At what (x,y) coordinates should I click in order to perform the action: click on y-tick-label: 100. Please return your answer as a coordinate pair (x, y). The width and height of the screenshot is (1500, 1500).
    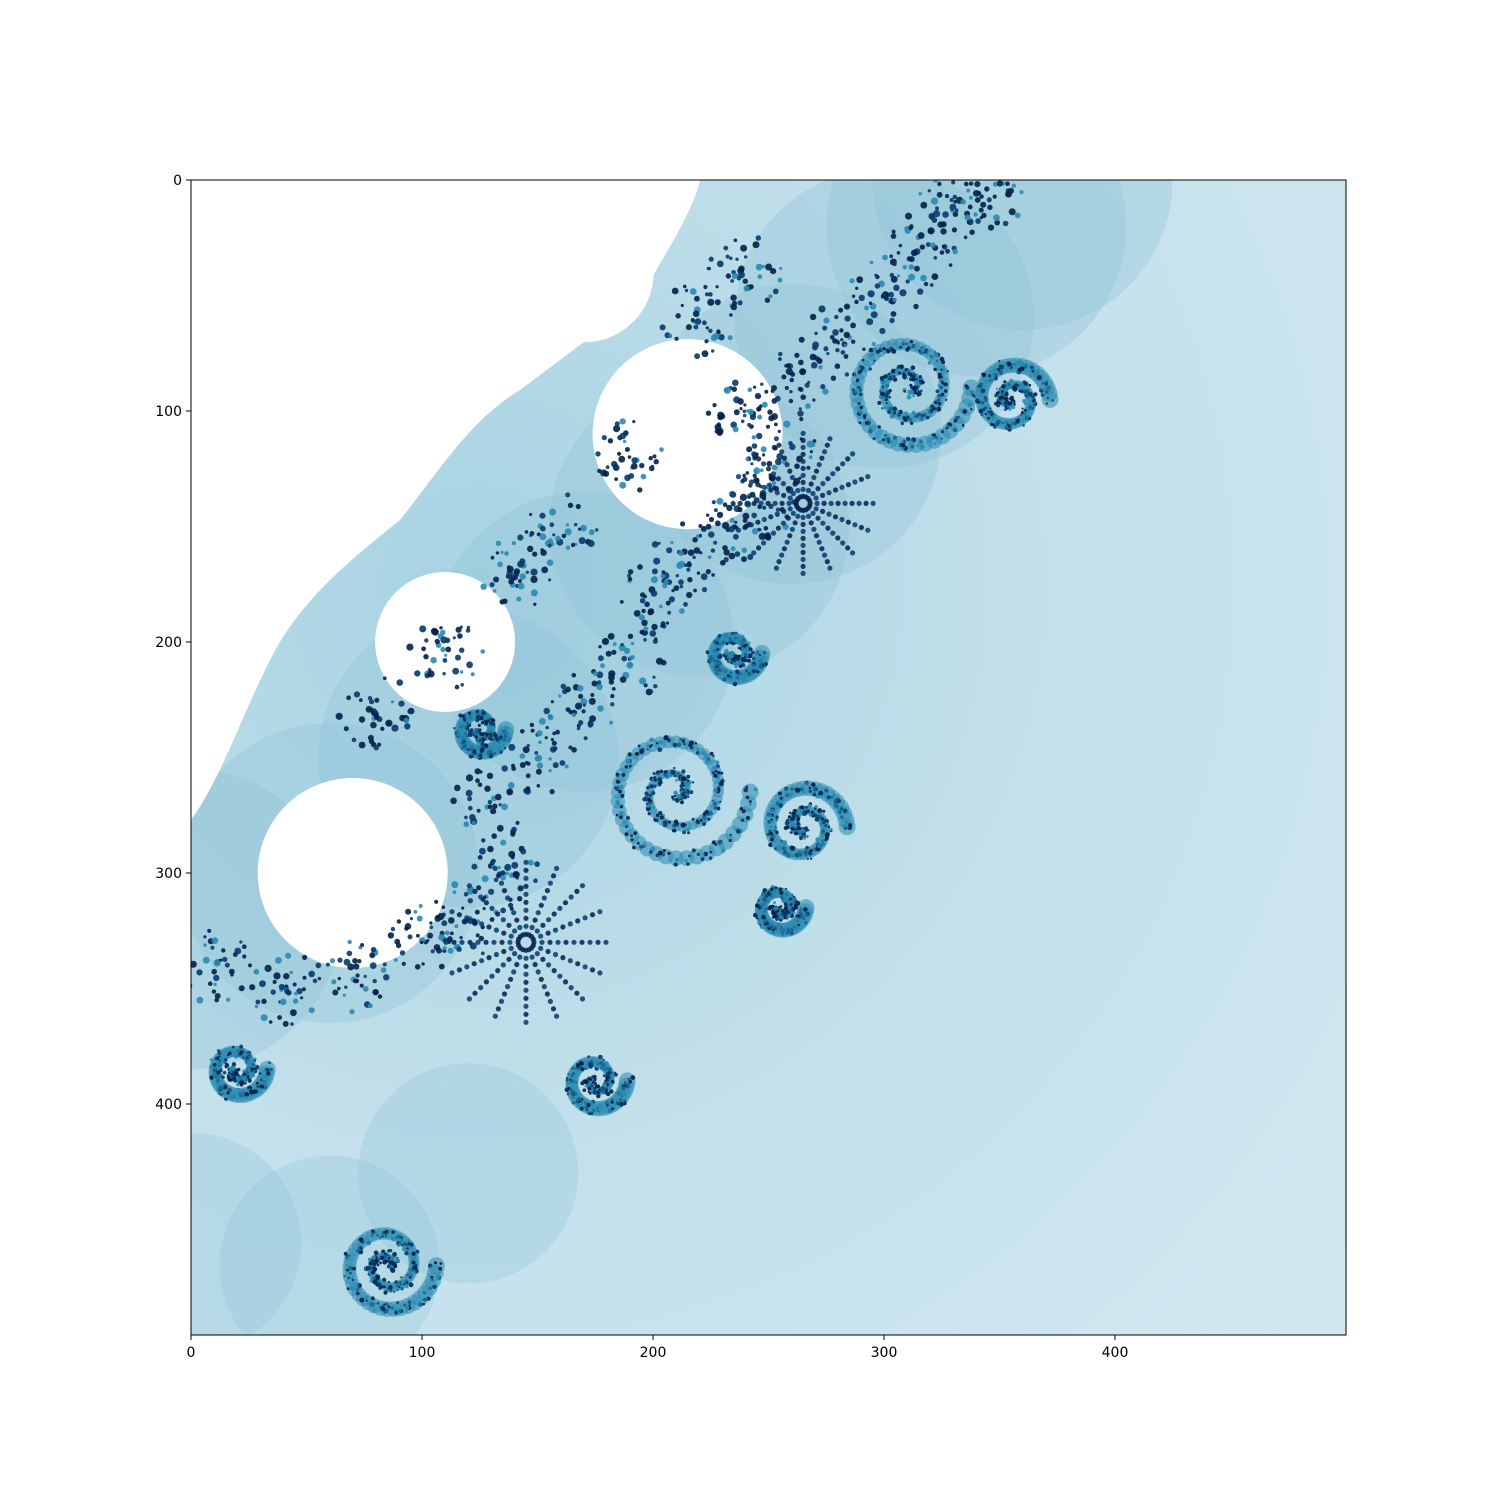
    Looking at the image, I should click on (168, 412).